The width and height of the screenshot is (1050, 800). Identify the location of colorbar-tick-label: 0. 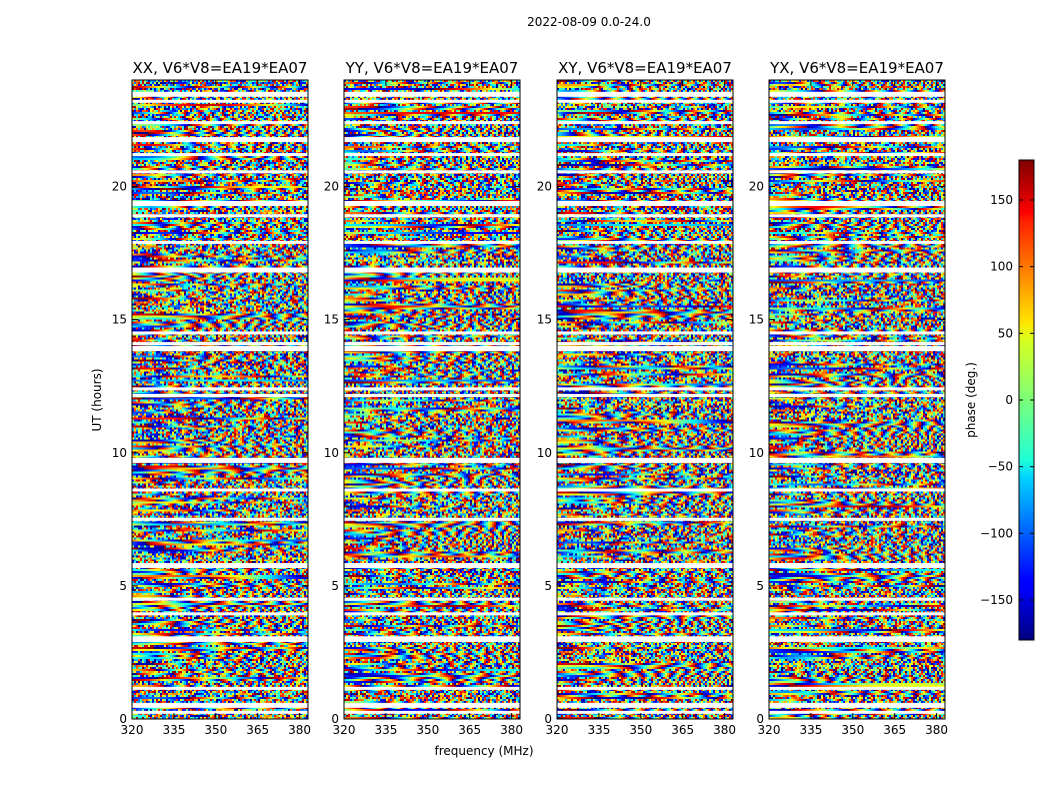
(1009, 400).